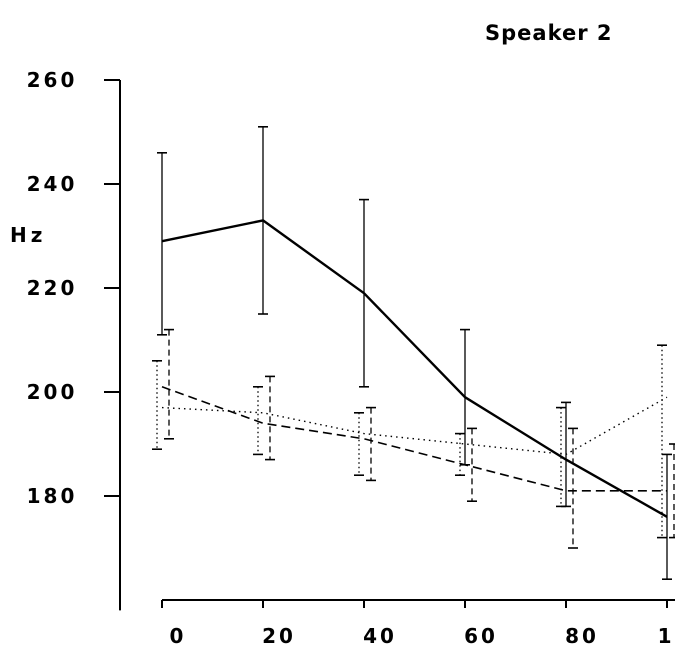 The height and width of the screenshot is (650, 675). What do you see at coordinates (418, 623) in the screenshot?
I see `x-axis: 0 20 40 60 80 100` at bounding box center [418, 623].